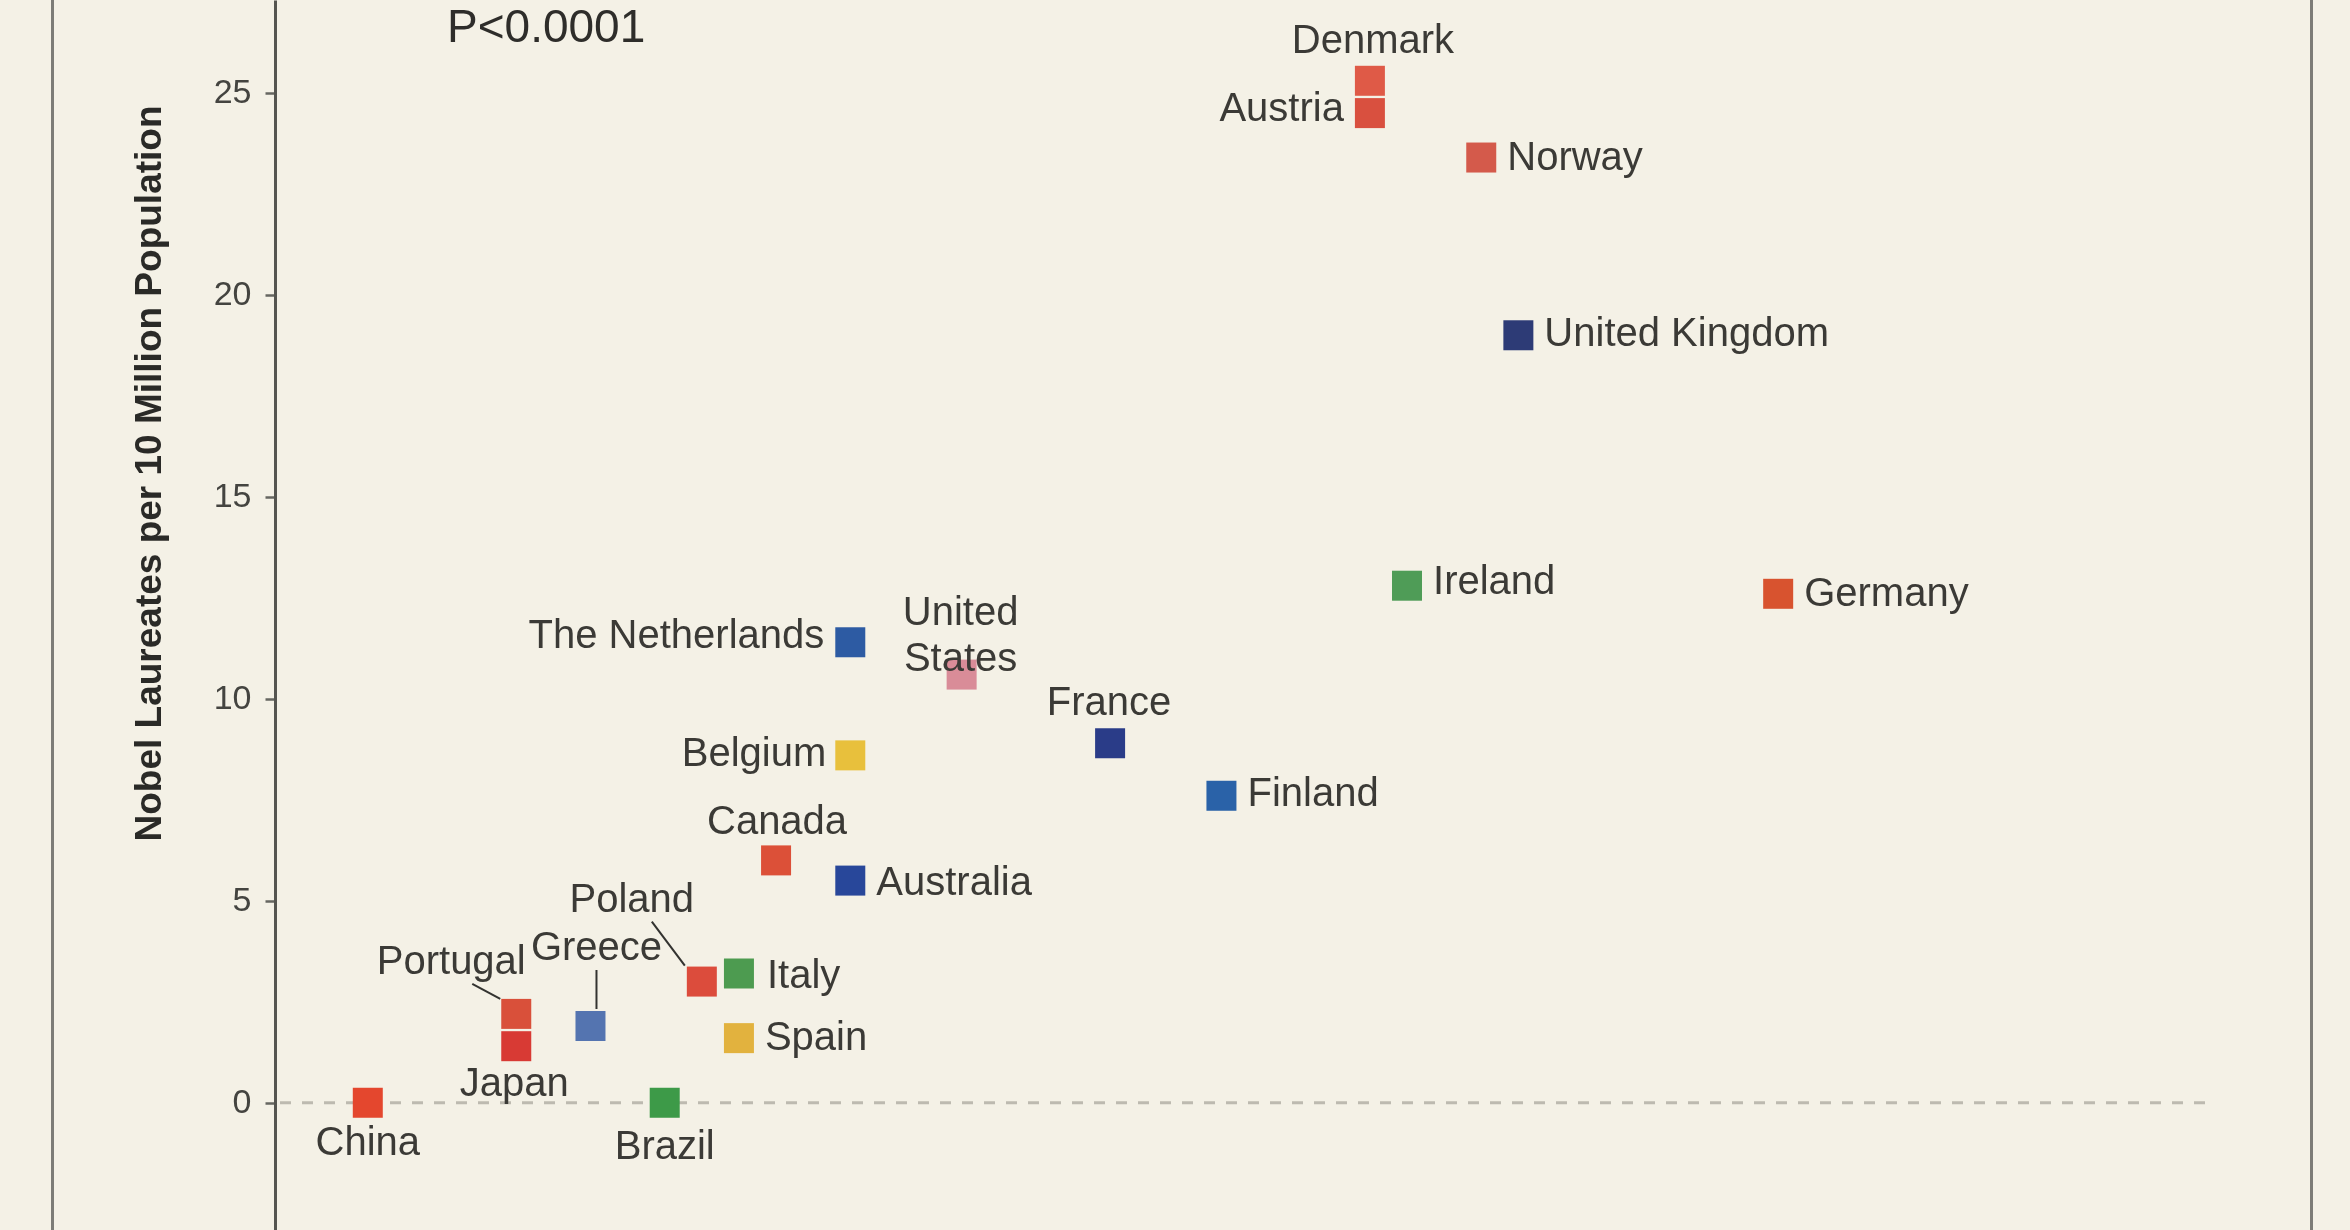 The width and height of the screenshot is (2350, 1230). I want to click on y-axis-title: Nobel Laureates per 10 Million Population, so click(148, 473).